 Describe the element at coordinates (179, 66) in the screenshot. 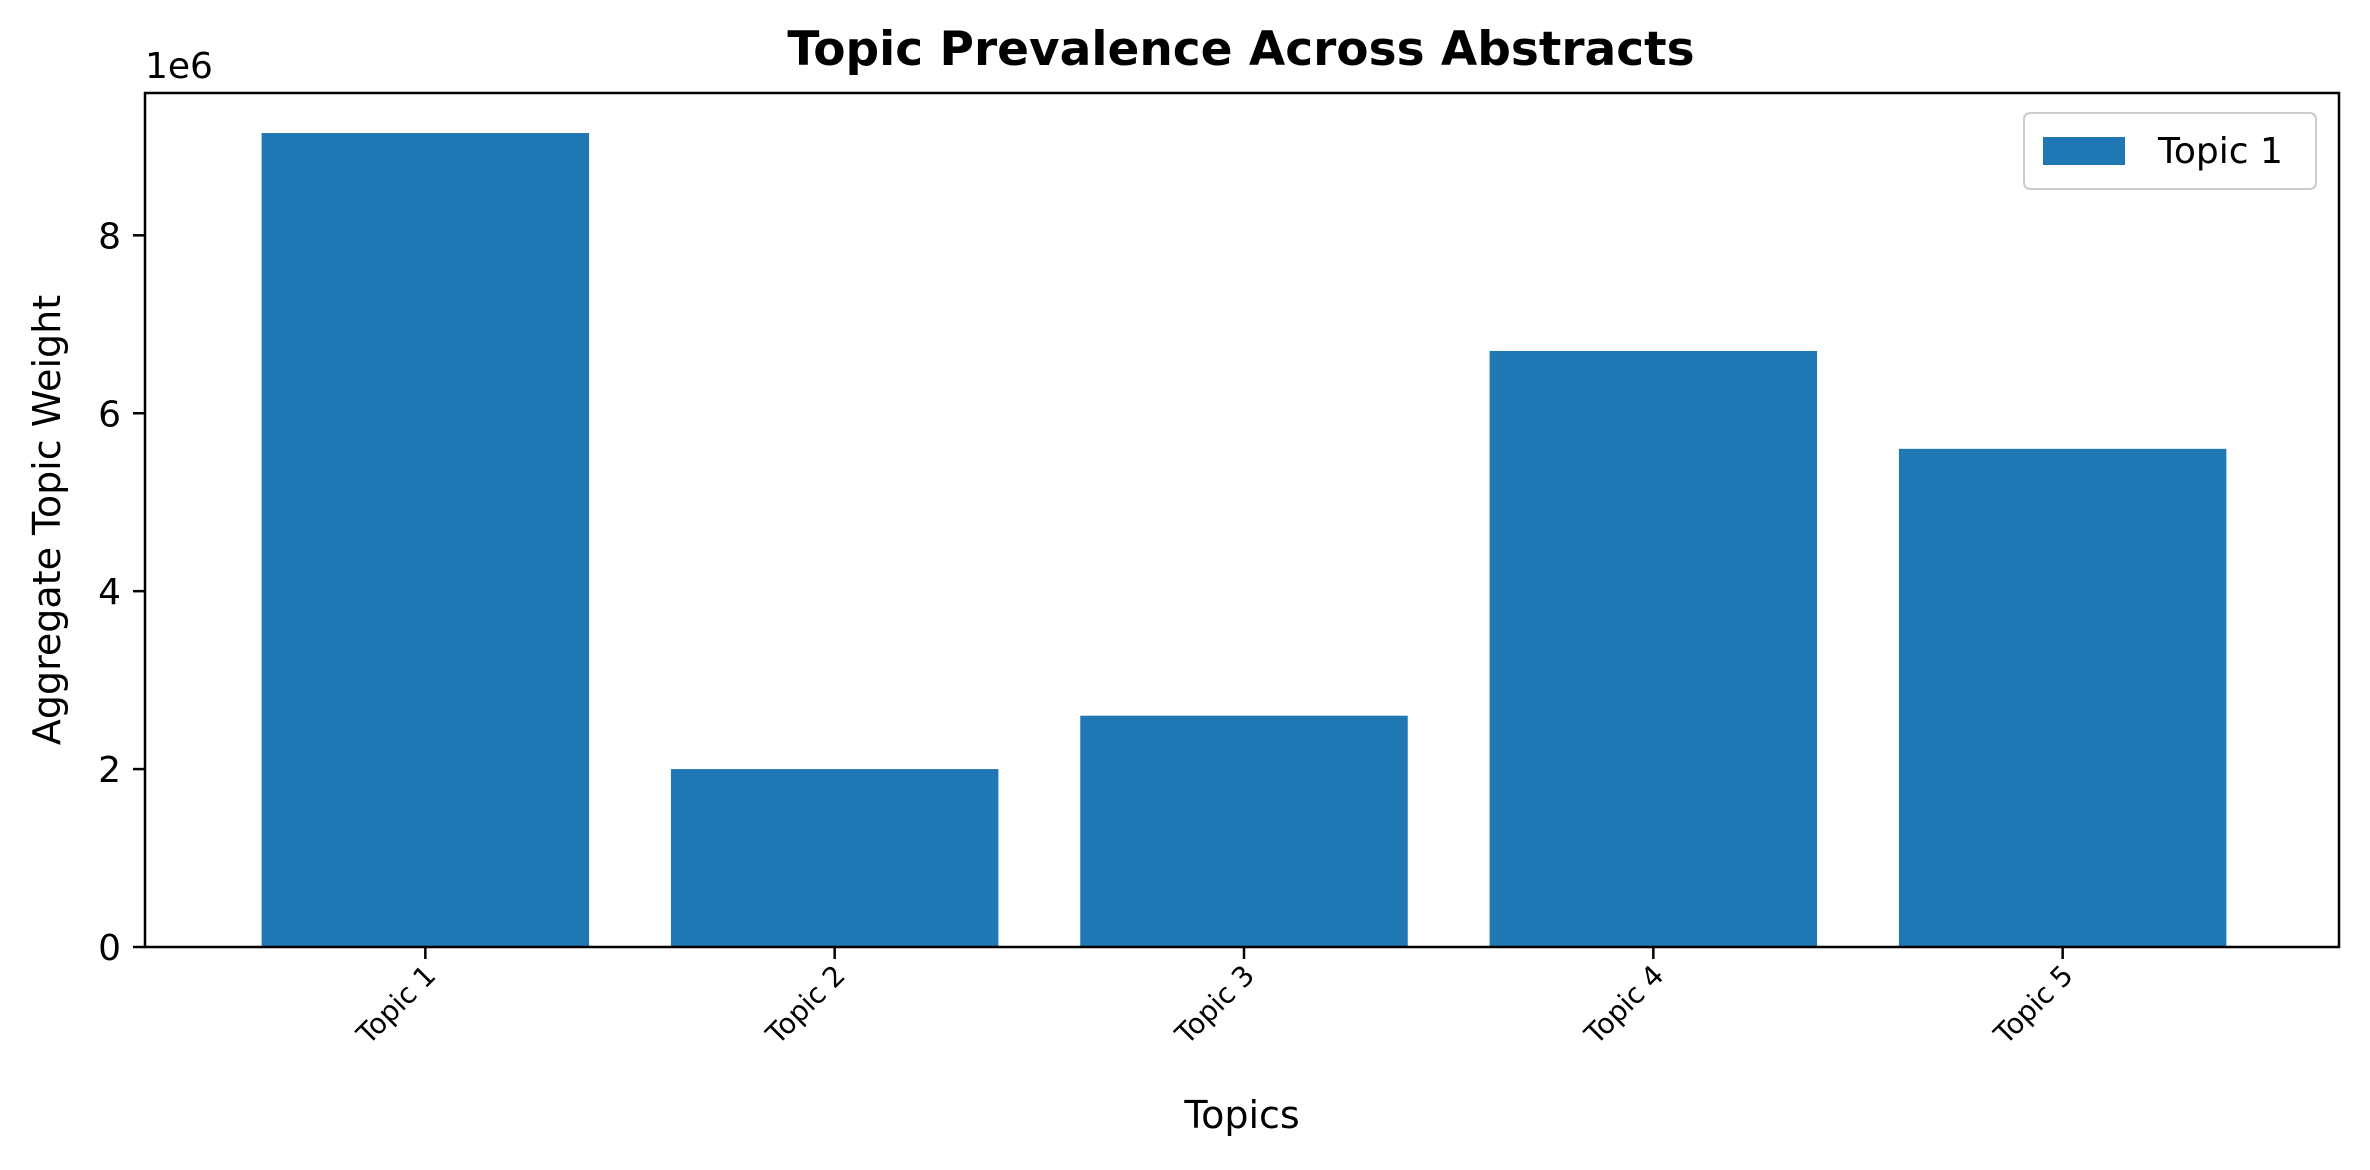

I see `y-axis-offset-label: 1e6` at that location.